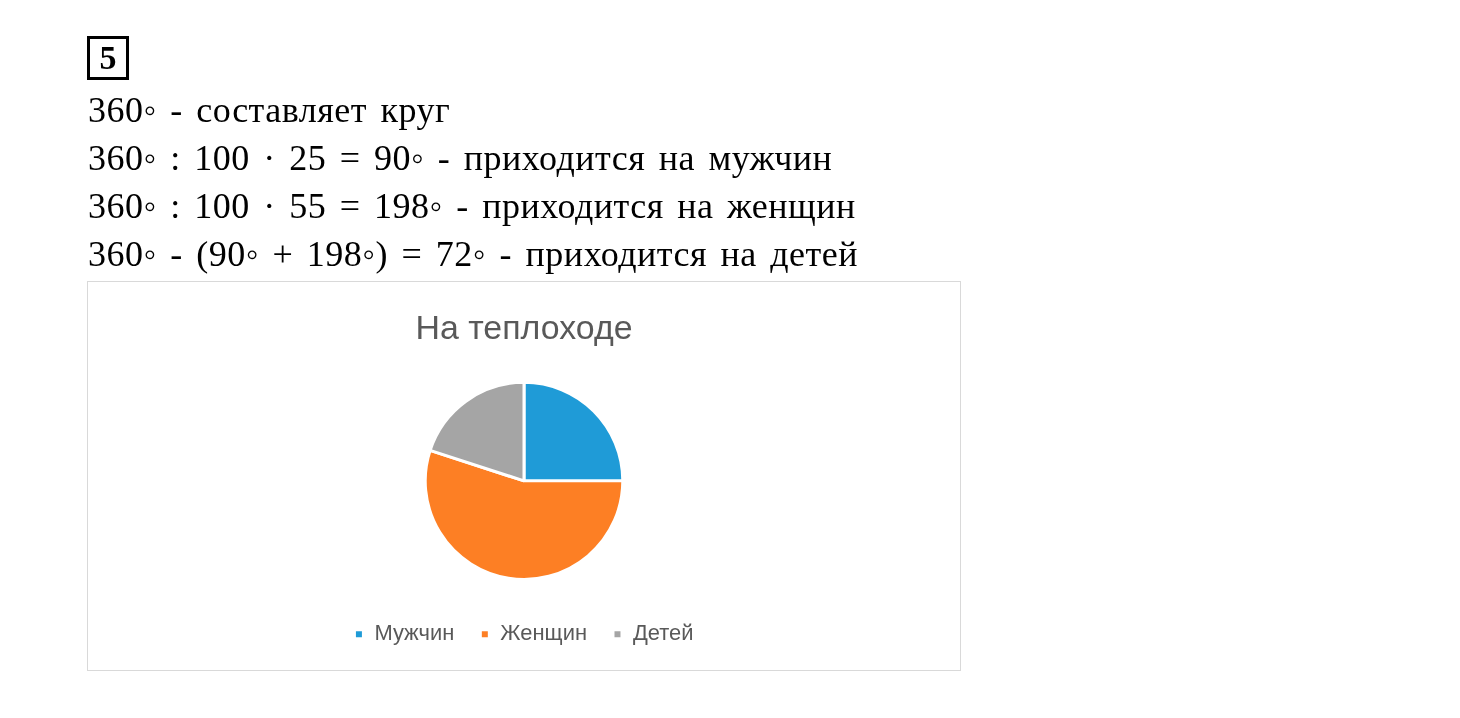 The image size is (1460, 718). What do you see at coordinates (269, 110) in the screenshot?
I see `text: 360◦ - составляет круг` at bounding box center [269, 110].